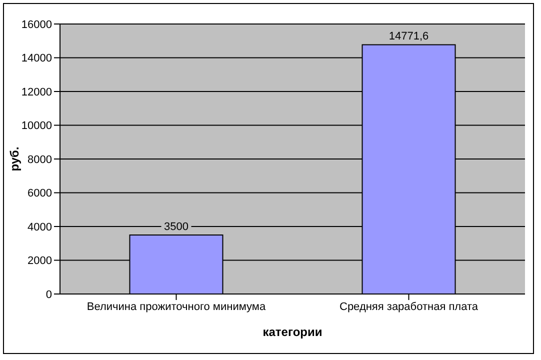 This screenshot has height=360, width=541. I want to click on y-axis-title: руб., so click(14, 159).